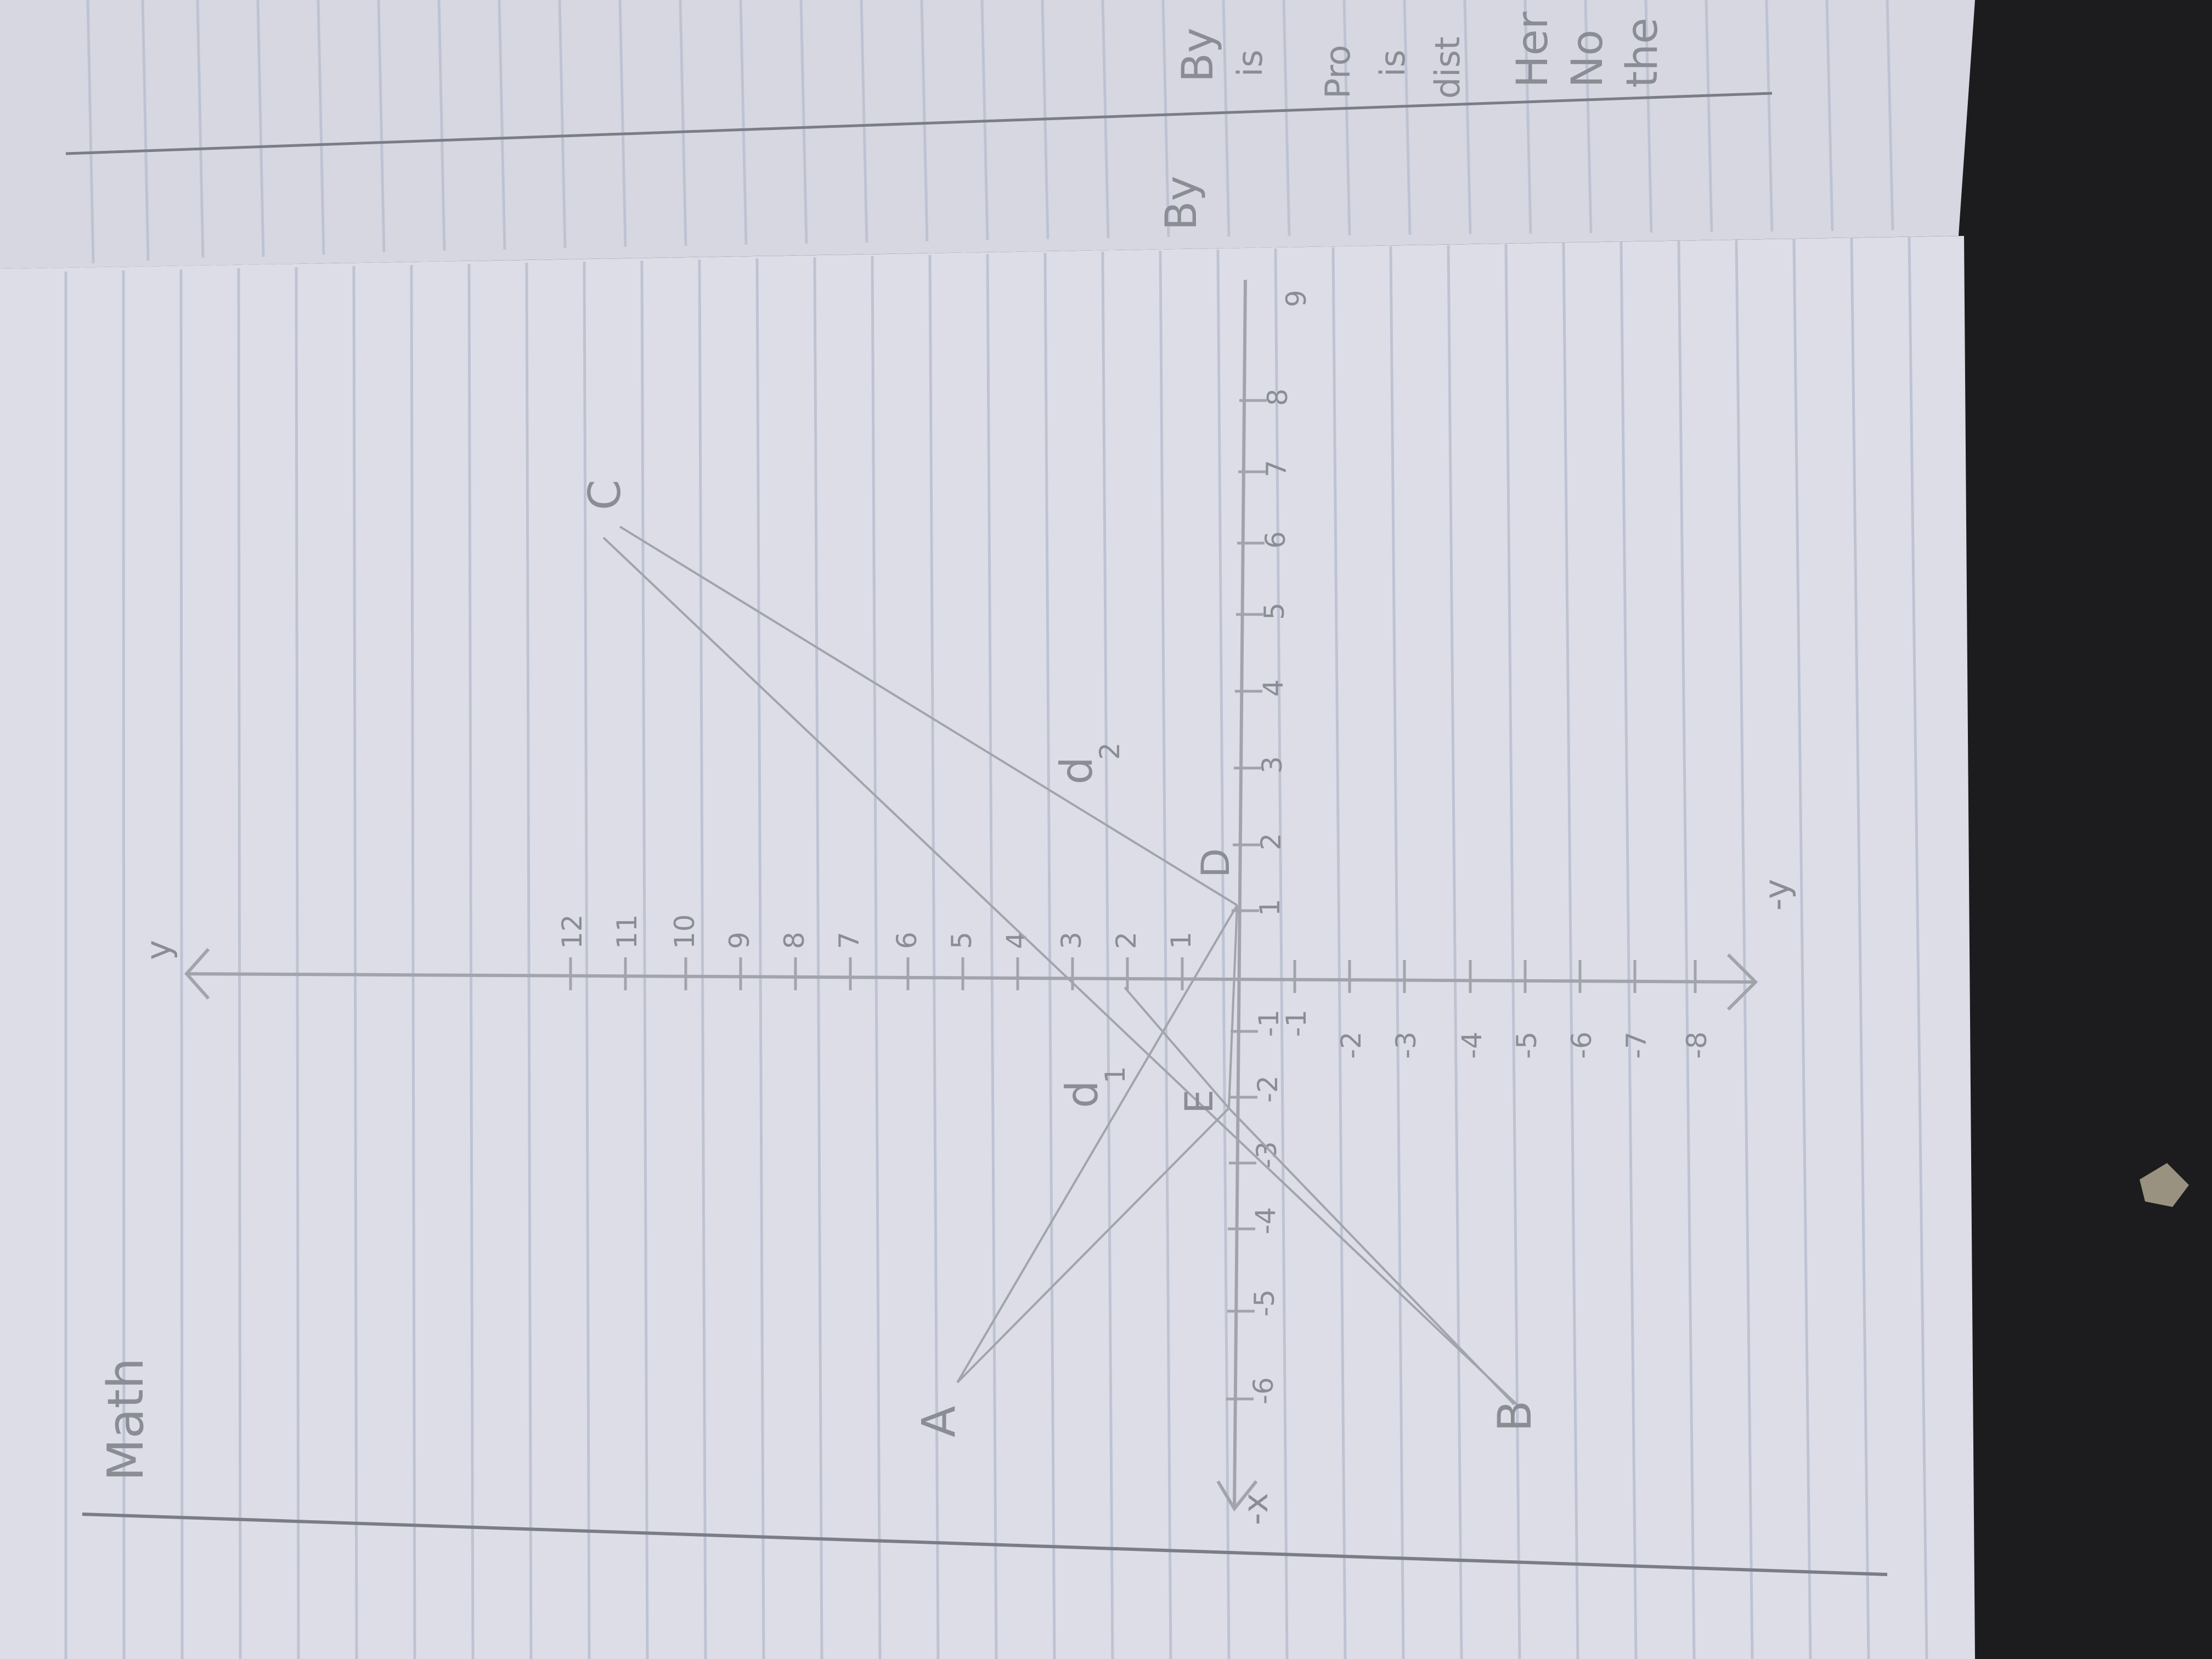 Image resolution: width=2212 pixels, height=1659 pixels. I want to click on y-tick-label: 11, so click(627, 931).